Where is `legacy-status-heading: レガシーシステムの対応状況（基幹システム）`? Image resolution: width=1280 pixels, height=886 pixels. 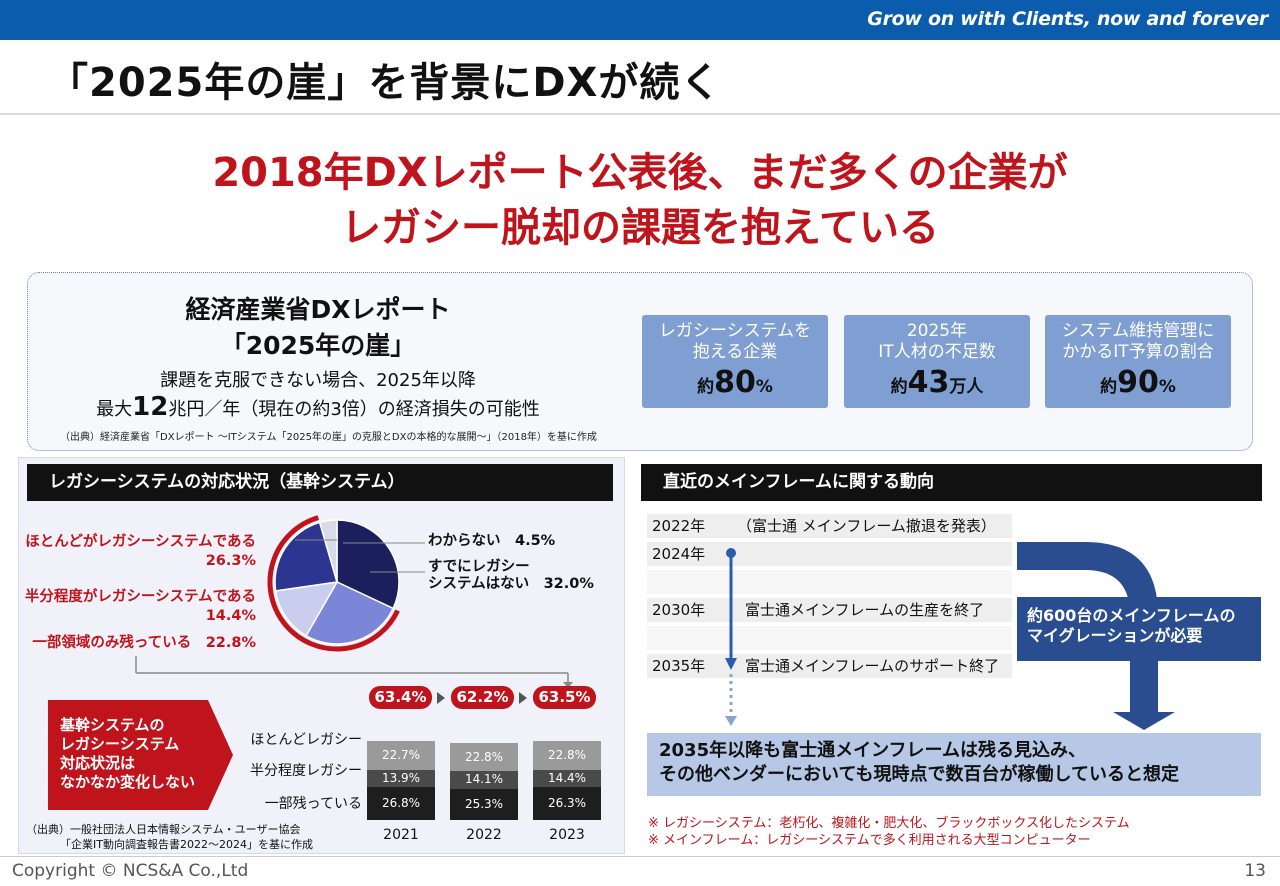 legacy-status-heading: レガシーシステムの対応状況（基幹システム） is located at coordinates (320, 482).